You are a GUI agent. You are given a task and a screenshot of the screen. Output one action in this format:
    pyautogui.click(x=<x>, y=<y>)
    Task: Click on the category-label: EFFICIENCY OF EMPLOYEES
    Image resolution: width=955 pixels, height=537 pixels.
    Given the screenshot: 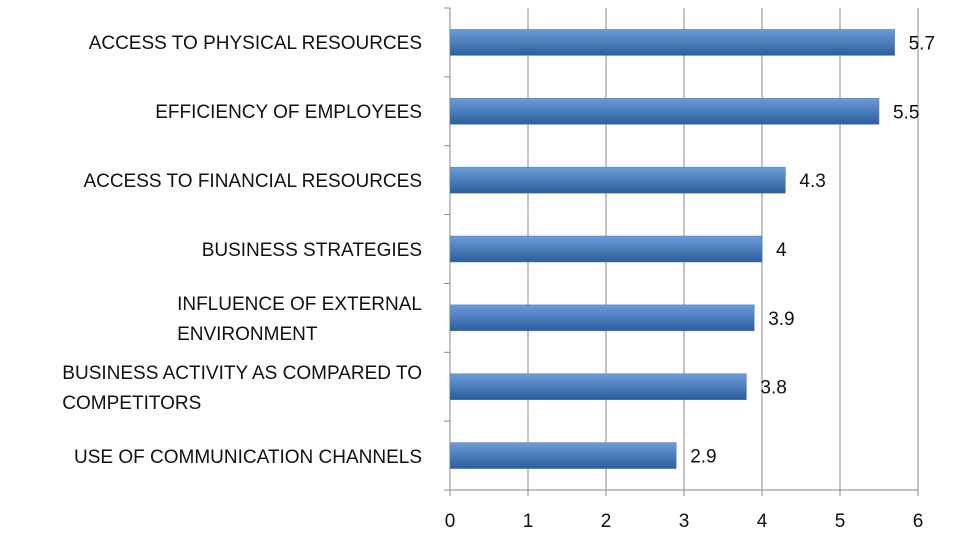 What is the action you would take?
    pyautogui.click(x=211, y=113)
    